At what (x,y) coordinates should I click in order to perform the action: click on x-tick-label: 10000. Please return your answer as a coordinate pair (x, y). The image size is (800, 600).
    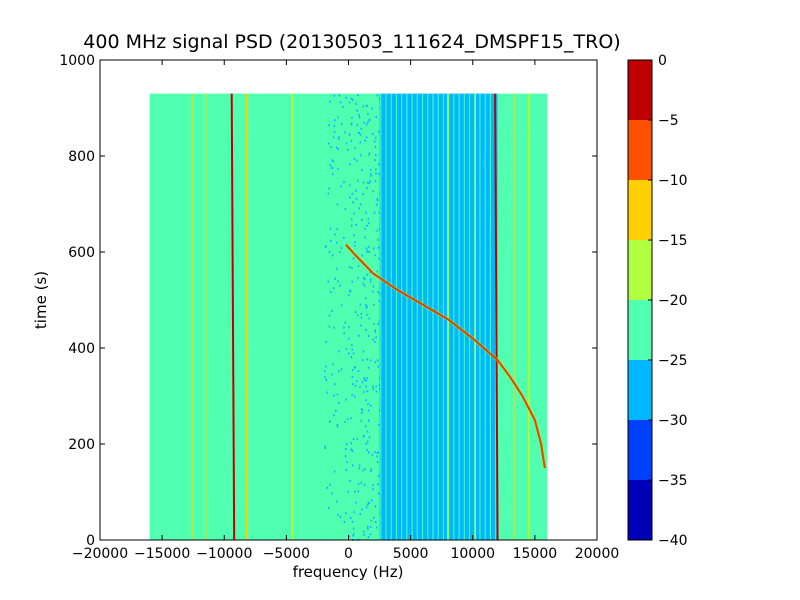
    Looking at the image, I should click on (472, 554).